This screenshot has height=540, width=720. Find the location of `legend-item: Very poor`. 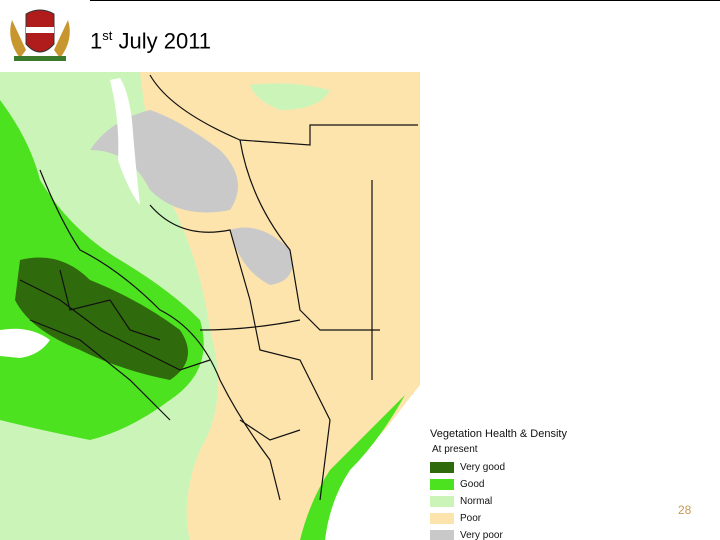

legend-item: Very poor is located at coordinates (515, 533).